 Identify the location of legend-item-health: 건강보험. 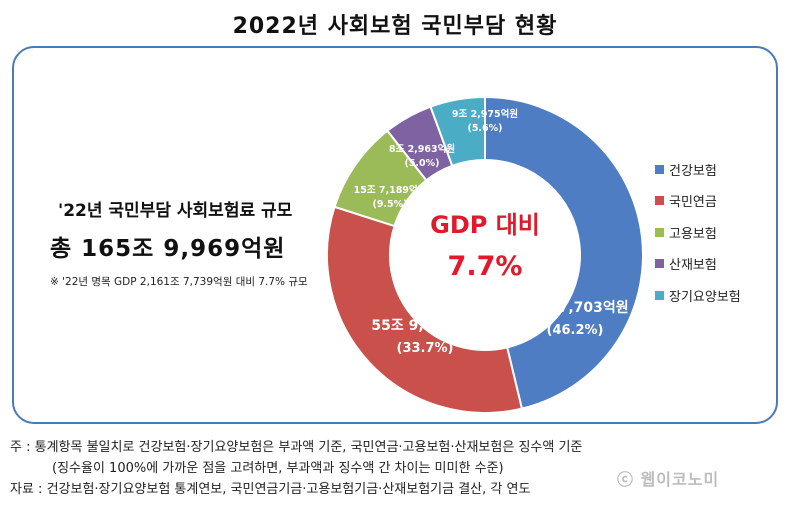
(698, 169).